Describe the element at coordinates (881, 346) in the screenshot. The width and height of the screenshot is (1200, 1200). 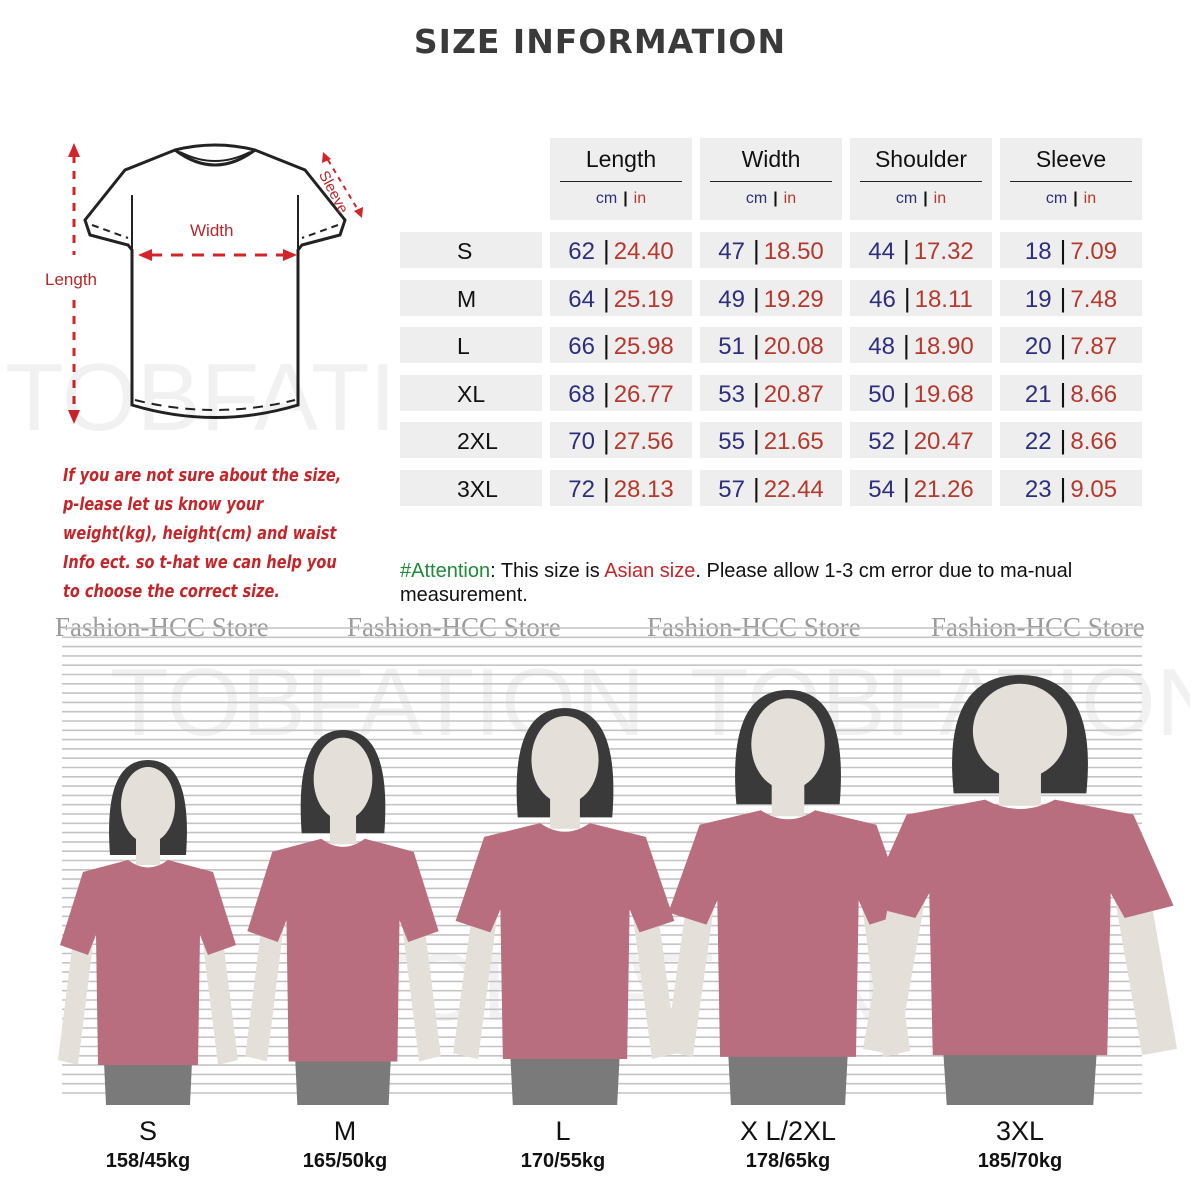
I see `value-cm: 48` at that location.